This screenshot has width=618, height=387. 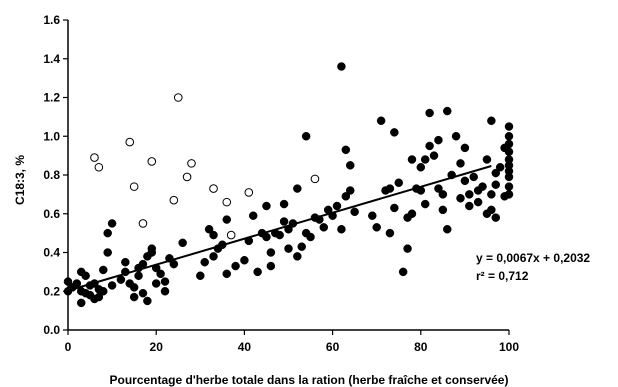 I want to click on y-tick-label: 0.8, so click(x=51, y=175).